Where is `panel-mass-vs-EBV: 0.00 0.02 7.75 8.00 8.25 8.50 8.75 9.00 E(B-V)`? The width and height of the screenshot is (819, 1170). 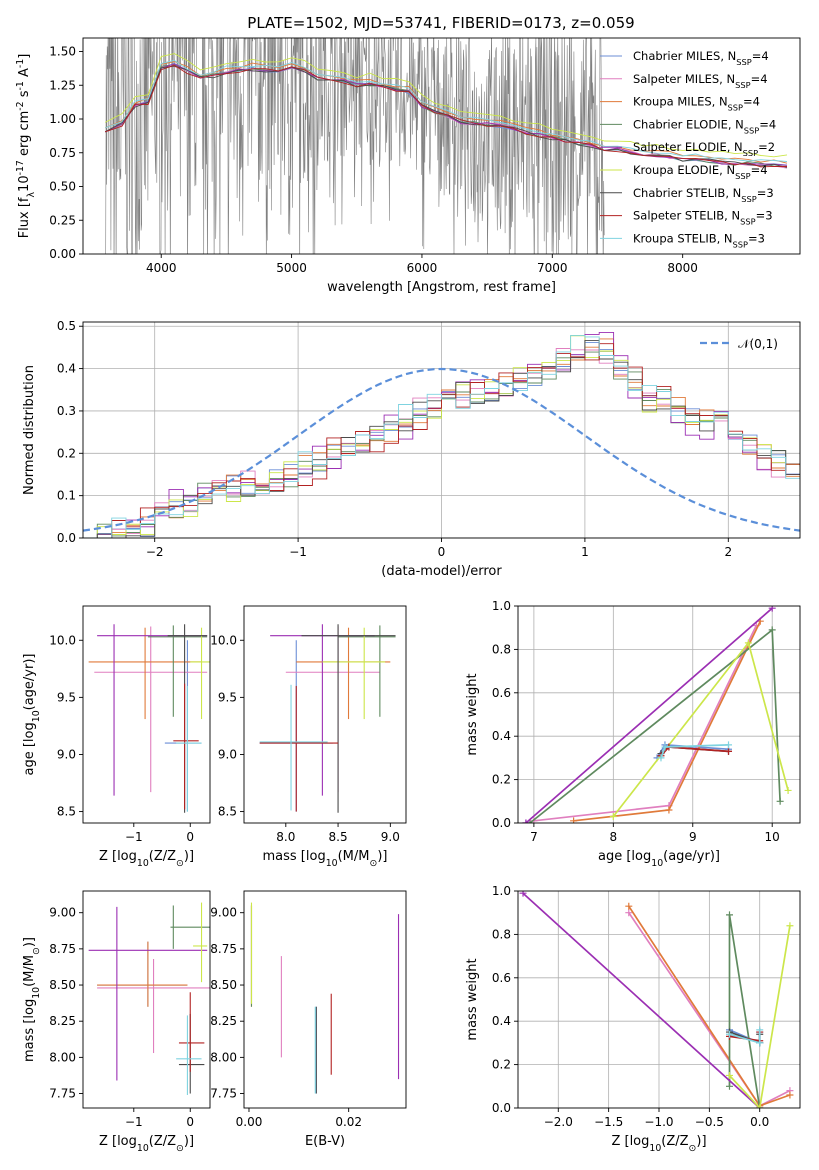 panel-mass-vs-EBV: 0.00 0.02 7.75 8.00 8.25 8.50 8.75 9.00 E(B-V) is located at coordinates (308, 1019).